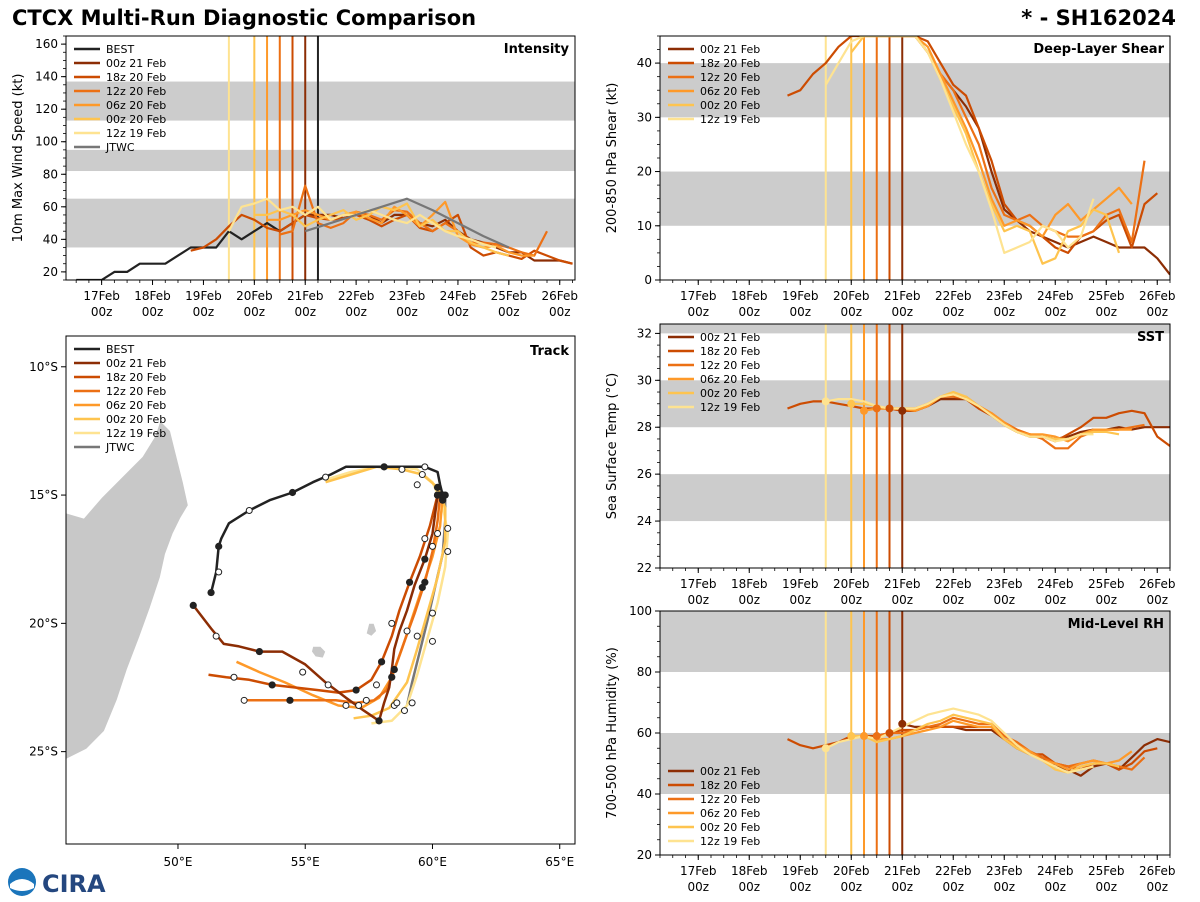 This screenshot has height=902, width=1200. Describe the element at coordinates (559, 862) in the screenshot. I see `track-xtick-label: 65°E` at that location.